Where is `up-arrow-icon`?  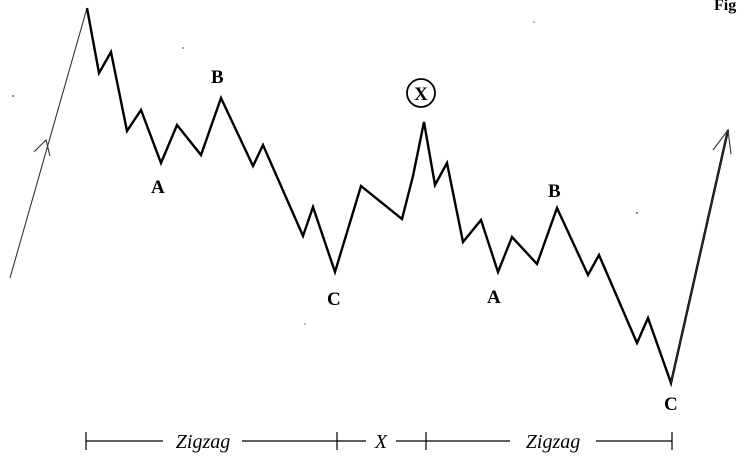
up-arrow-icon is located at coordinates (42, 147).